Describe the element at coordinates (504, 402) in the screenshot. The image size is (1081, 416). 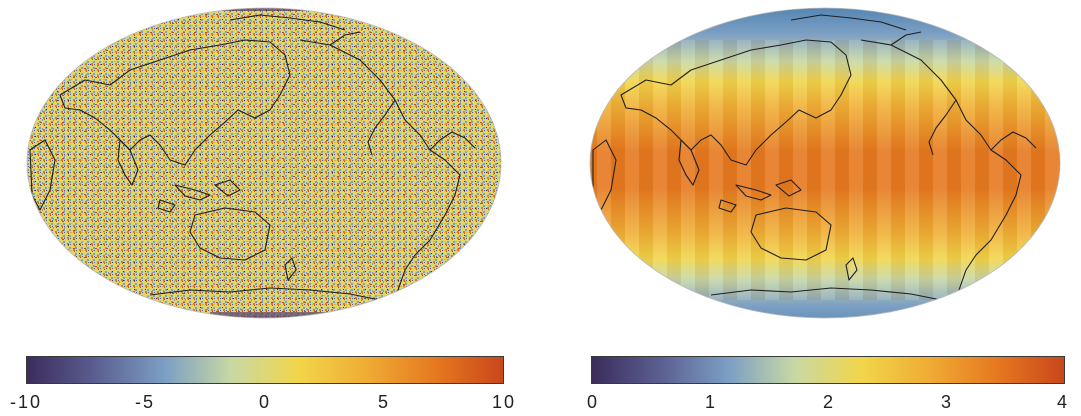
I see `colorbar-tick: 10` at that location.